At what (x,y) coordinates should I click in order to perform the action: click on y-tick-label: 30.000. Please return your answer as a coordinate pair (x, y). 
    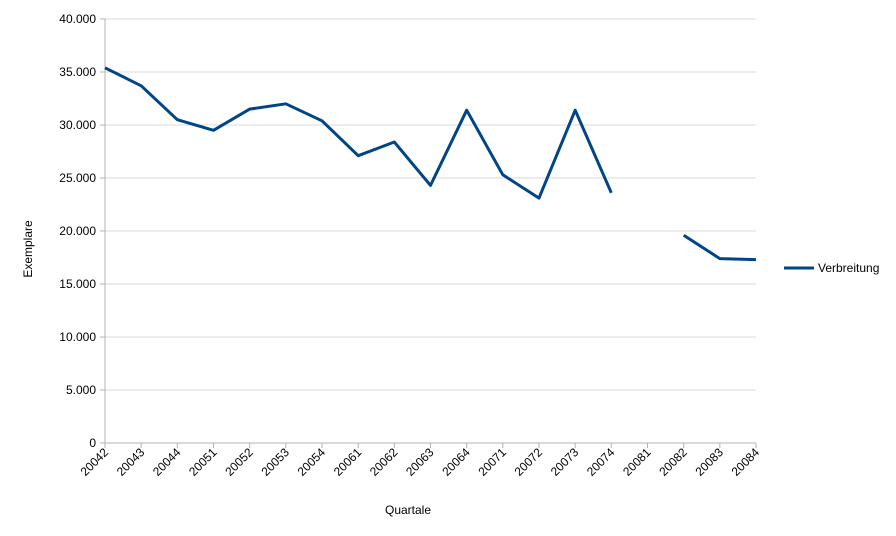
    Looking at the image, I should click on (77, 125).